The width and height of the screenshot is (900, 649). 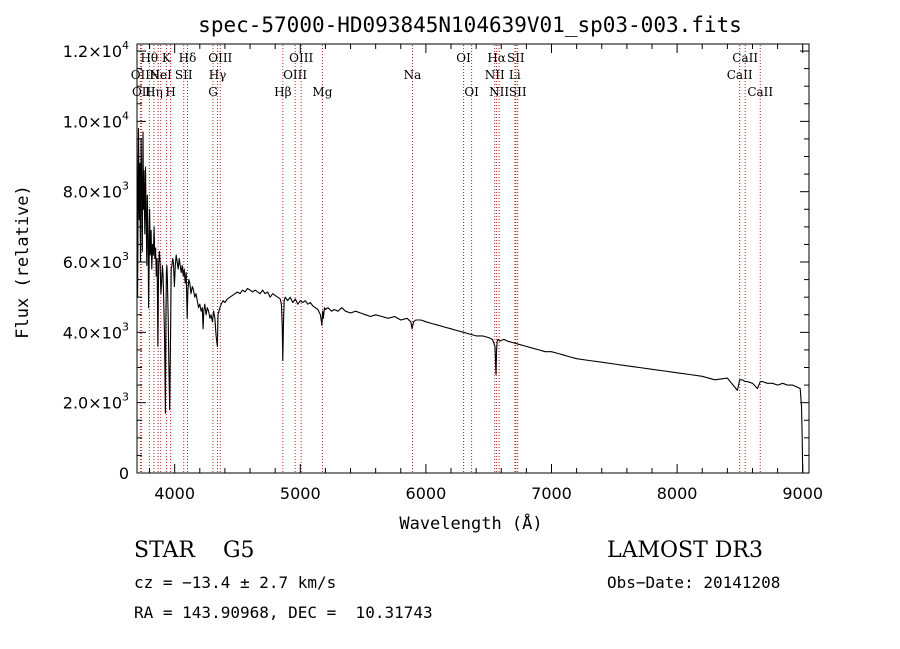 I want to click on observation-date: Obs−Date: 20141208, so click(x=694, y=582).